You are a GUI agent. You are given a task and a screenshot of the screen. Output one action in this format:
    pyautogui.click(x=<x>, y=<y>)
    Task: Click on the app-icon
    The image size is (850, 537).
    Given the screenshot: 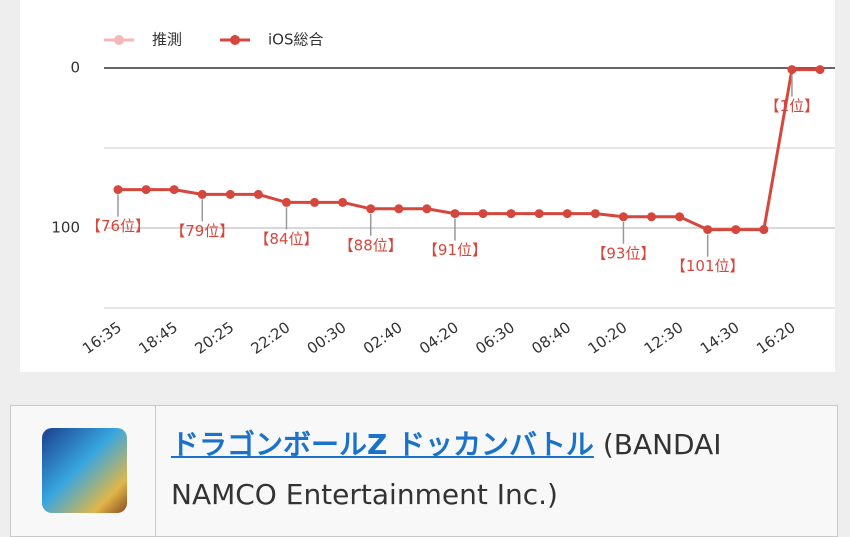 What is the action you would take?
    pyautogui.click(x=84, y=470)
    